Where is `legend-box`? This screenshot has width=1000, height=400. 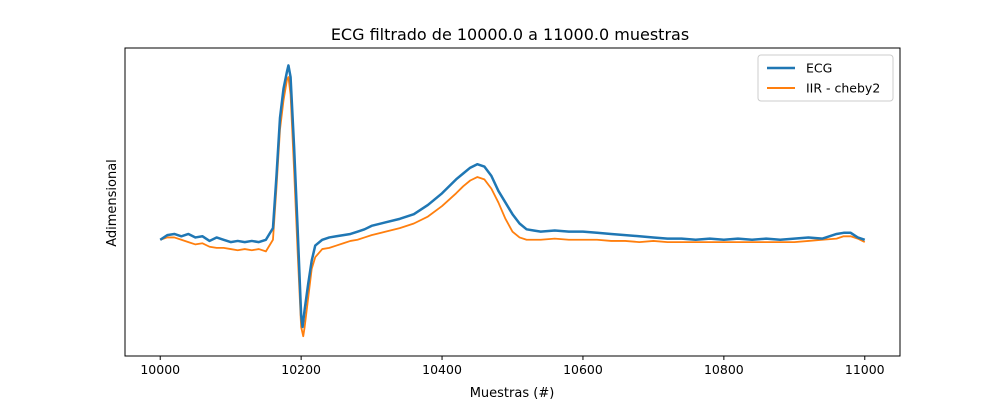 legend-box is located at coordinates (825, 78).